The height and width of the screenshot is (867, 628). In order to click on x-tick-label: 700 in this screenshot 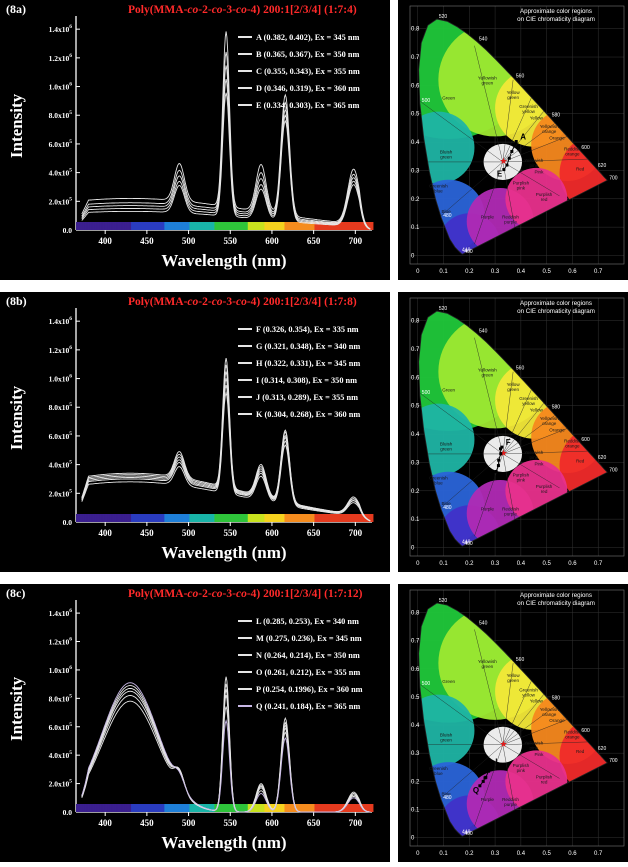, I will do `click(356, 241)`.